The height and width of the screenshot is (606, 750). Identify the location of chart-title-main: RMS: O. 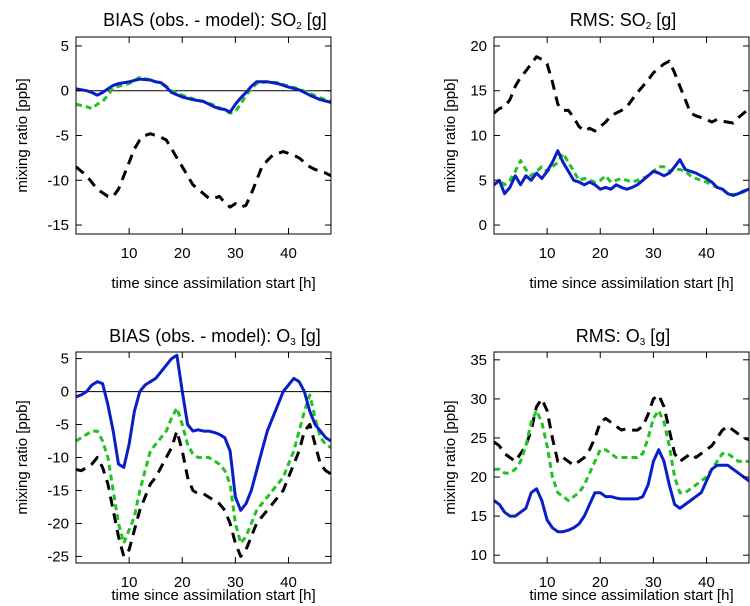
(608, 336).